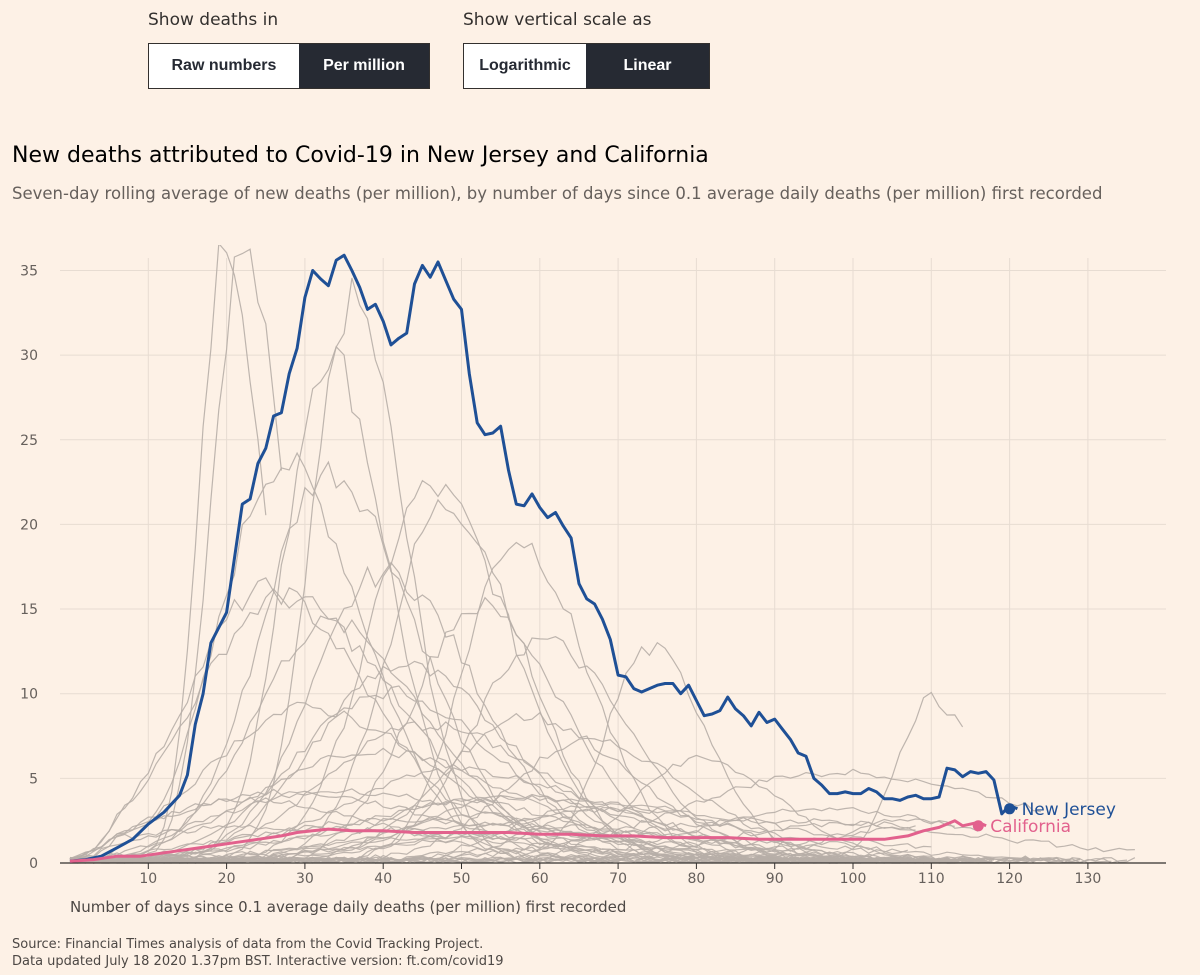 The width and height of the screenshot is (1200, 975). Describe the element at coordinates (305, 879) in the screenshot. I see `x-tick-label: 30` at that location.